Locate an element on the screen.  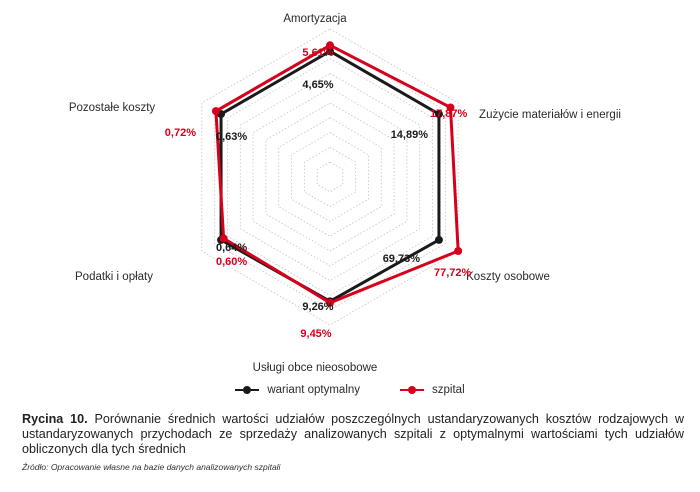
chart-legend: wariant optymalny szpital is located at coordinates (350, 390).